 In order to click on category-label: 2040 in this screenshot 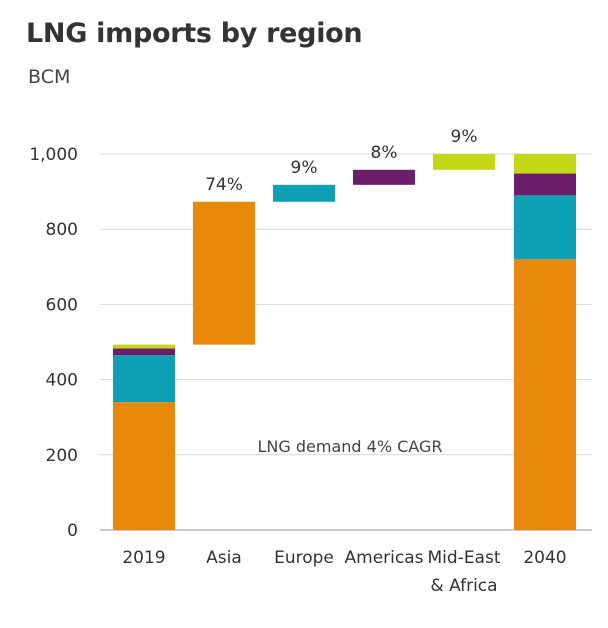, I will do `click(544, 558)`.